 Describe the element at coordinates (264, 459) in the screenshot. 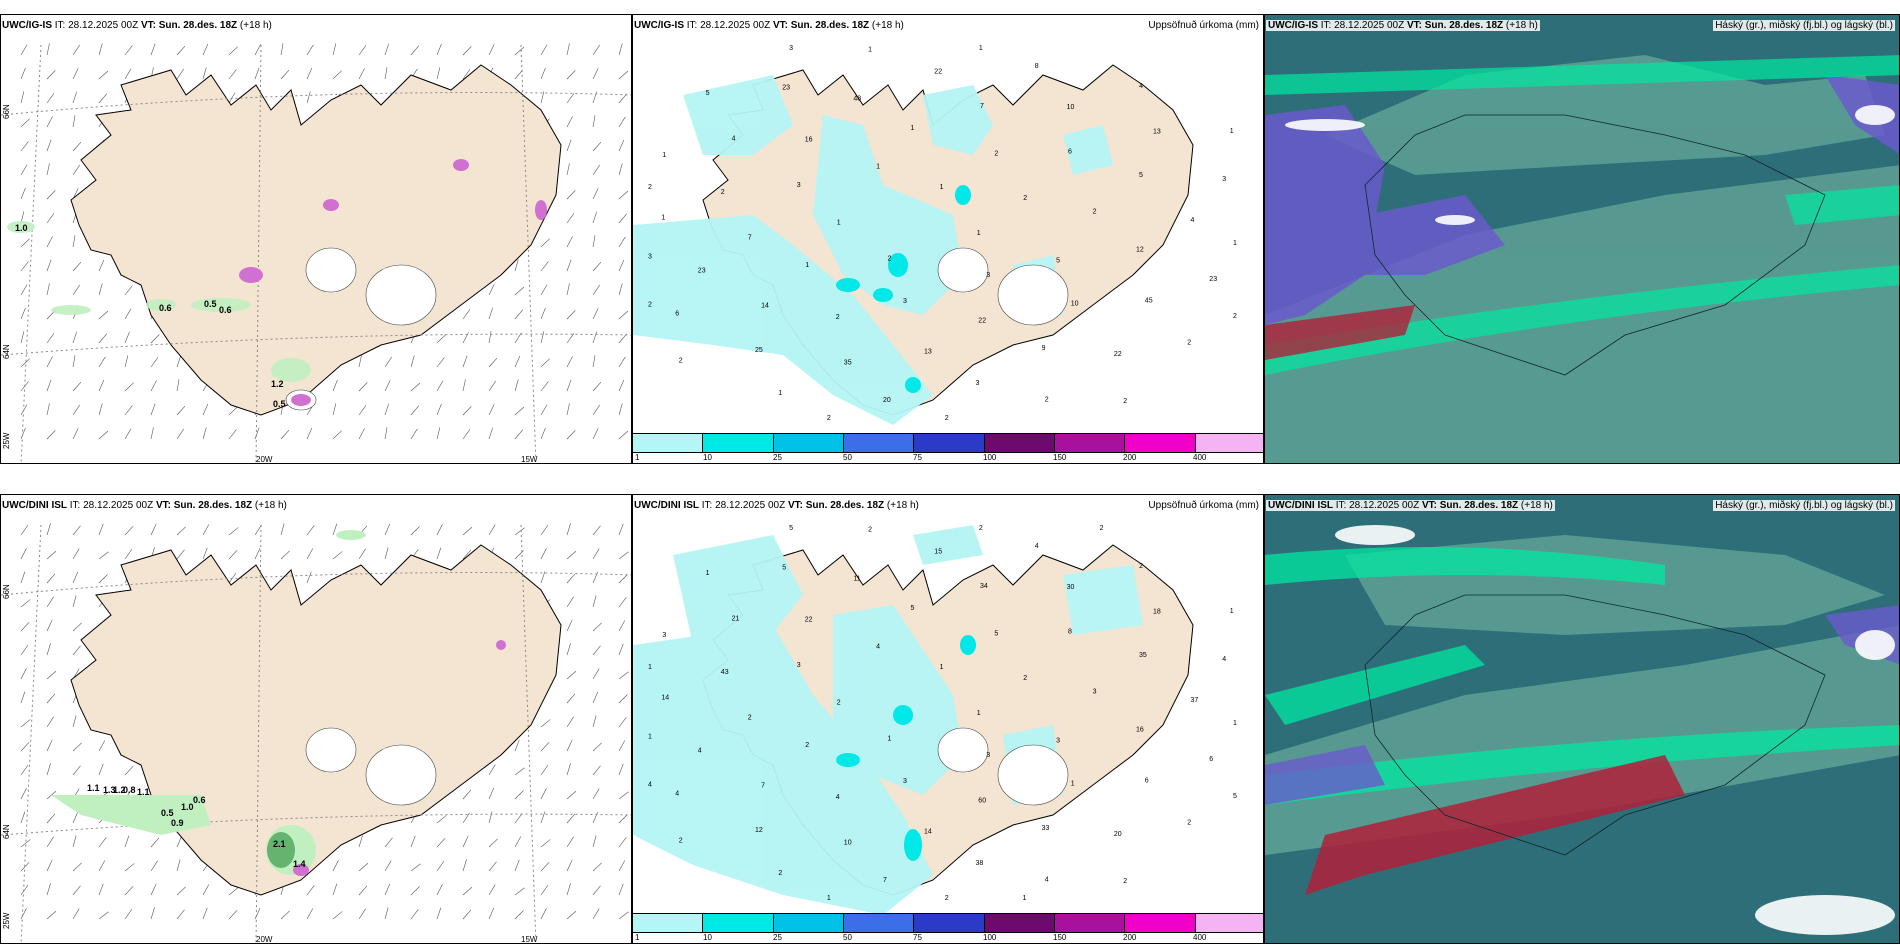

I see `lon-label: 20W` at that location.